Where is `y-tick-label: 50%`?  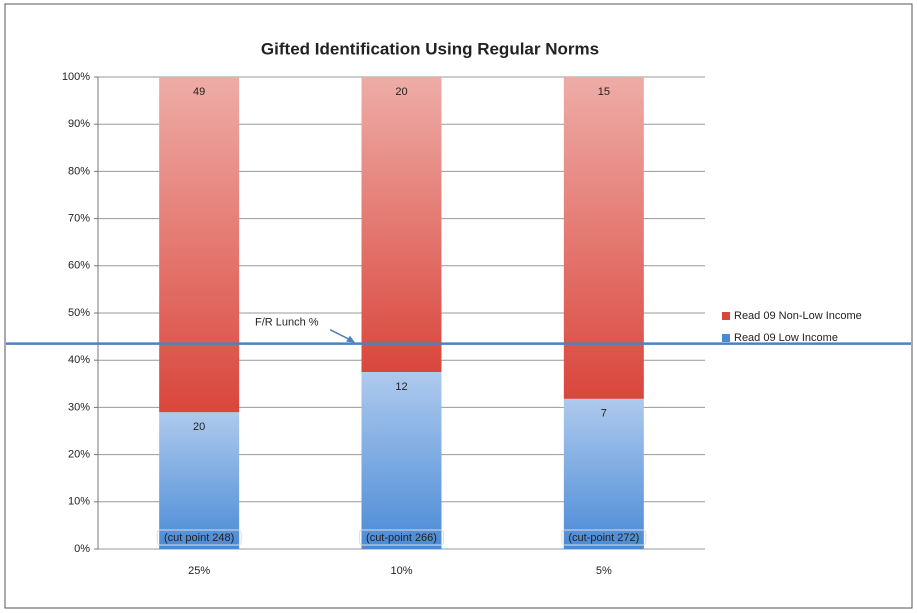 y-tick-label: 50% is located at coordinates (79, 313).